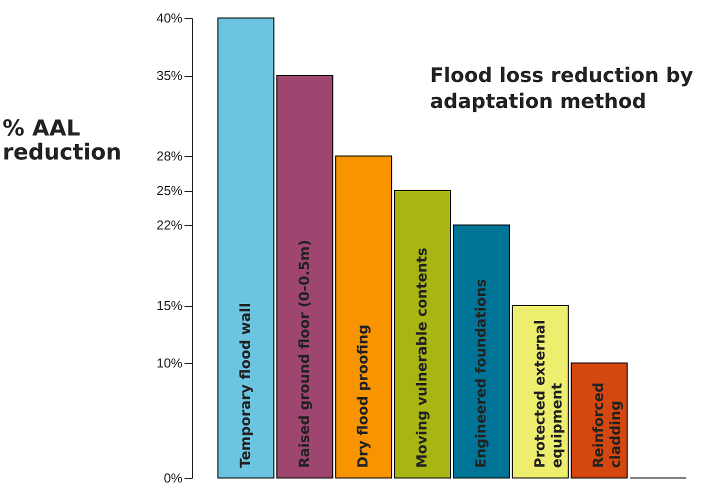 This screenshot has width=709, height=485. I want to click on x-tick-label: Moving vulnerable contents, so click(422, 358).